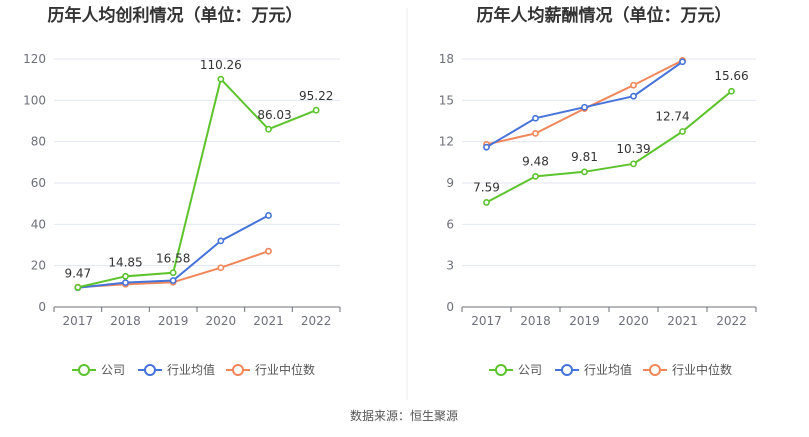 This screenshot has width=809, height=437. Describe the element at coordinates (125, 262) in the screenshot. I see `data-label: 14.85` at that location.